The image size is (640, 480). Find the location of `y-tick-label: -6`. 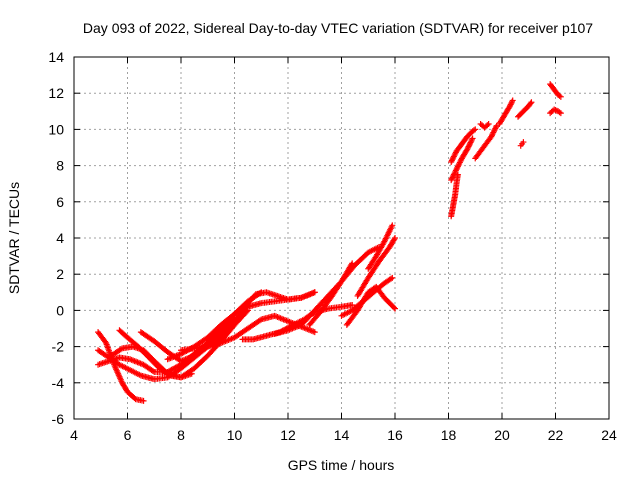

y-tick-label: -6 is located at coordinates (58, 419).